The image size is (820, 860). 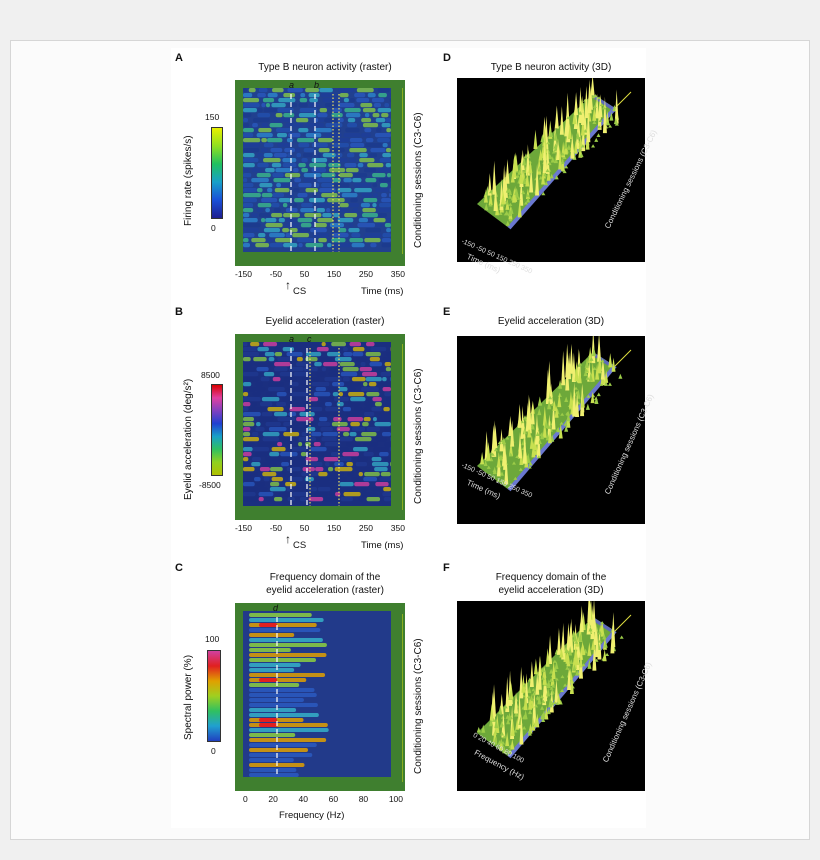 What do you see at coordinates (551, 170) in the screenshot?
I see `panel-d-3d-plot` at bounding box center [551, 170].